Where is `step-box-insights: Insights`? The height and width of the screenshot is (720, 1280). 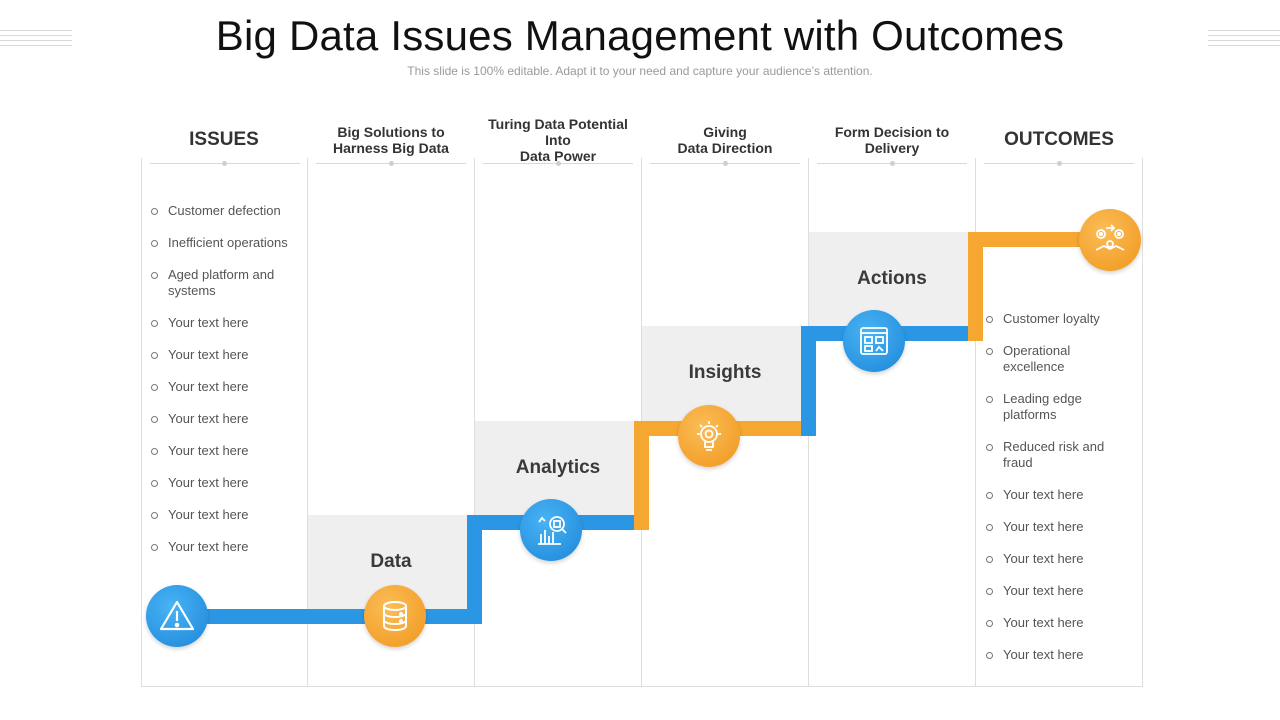
step-box-insights: Insights is located at coordinates (725, 373).